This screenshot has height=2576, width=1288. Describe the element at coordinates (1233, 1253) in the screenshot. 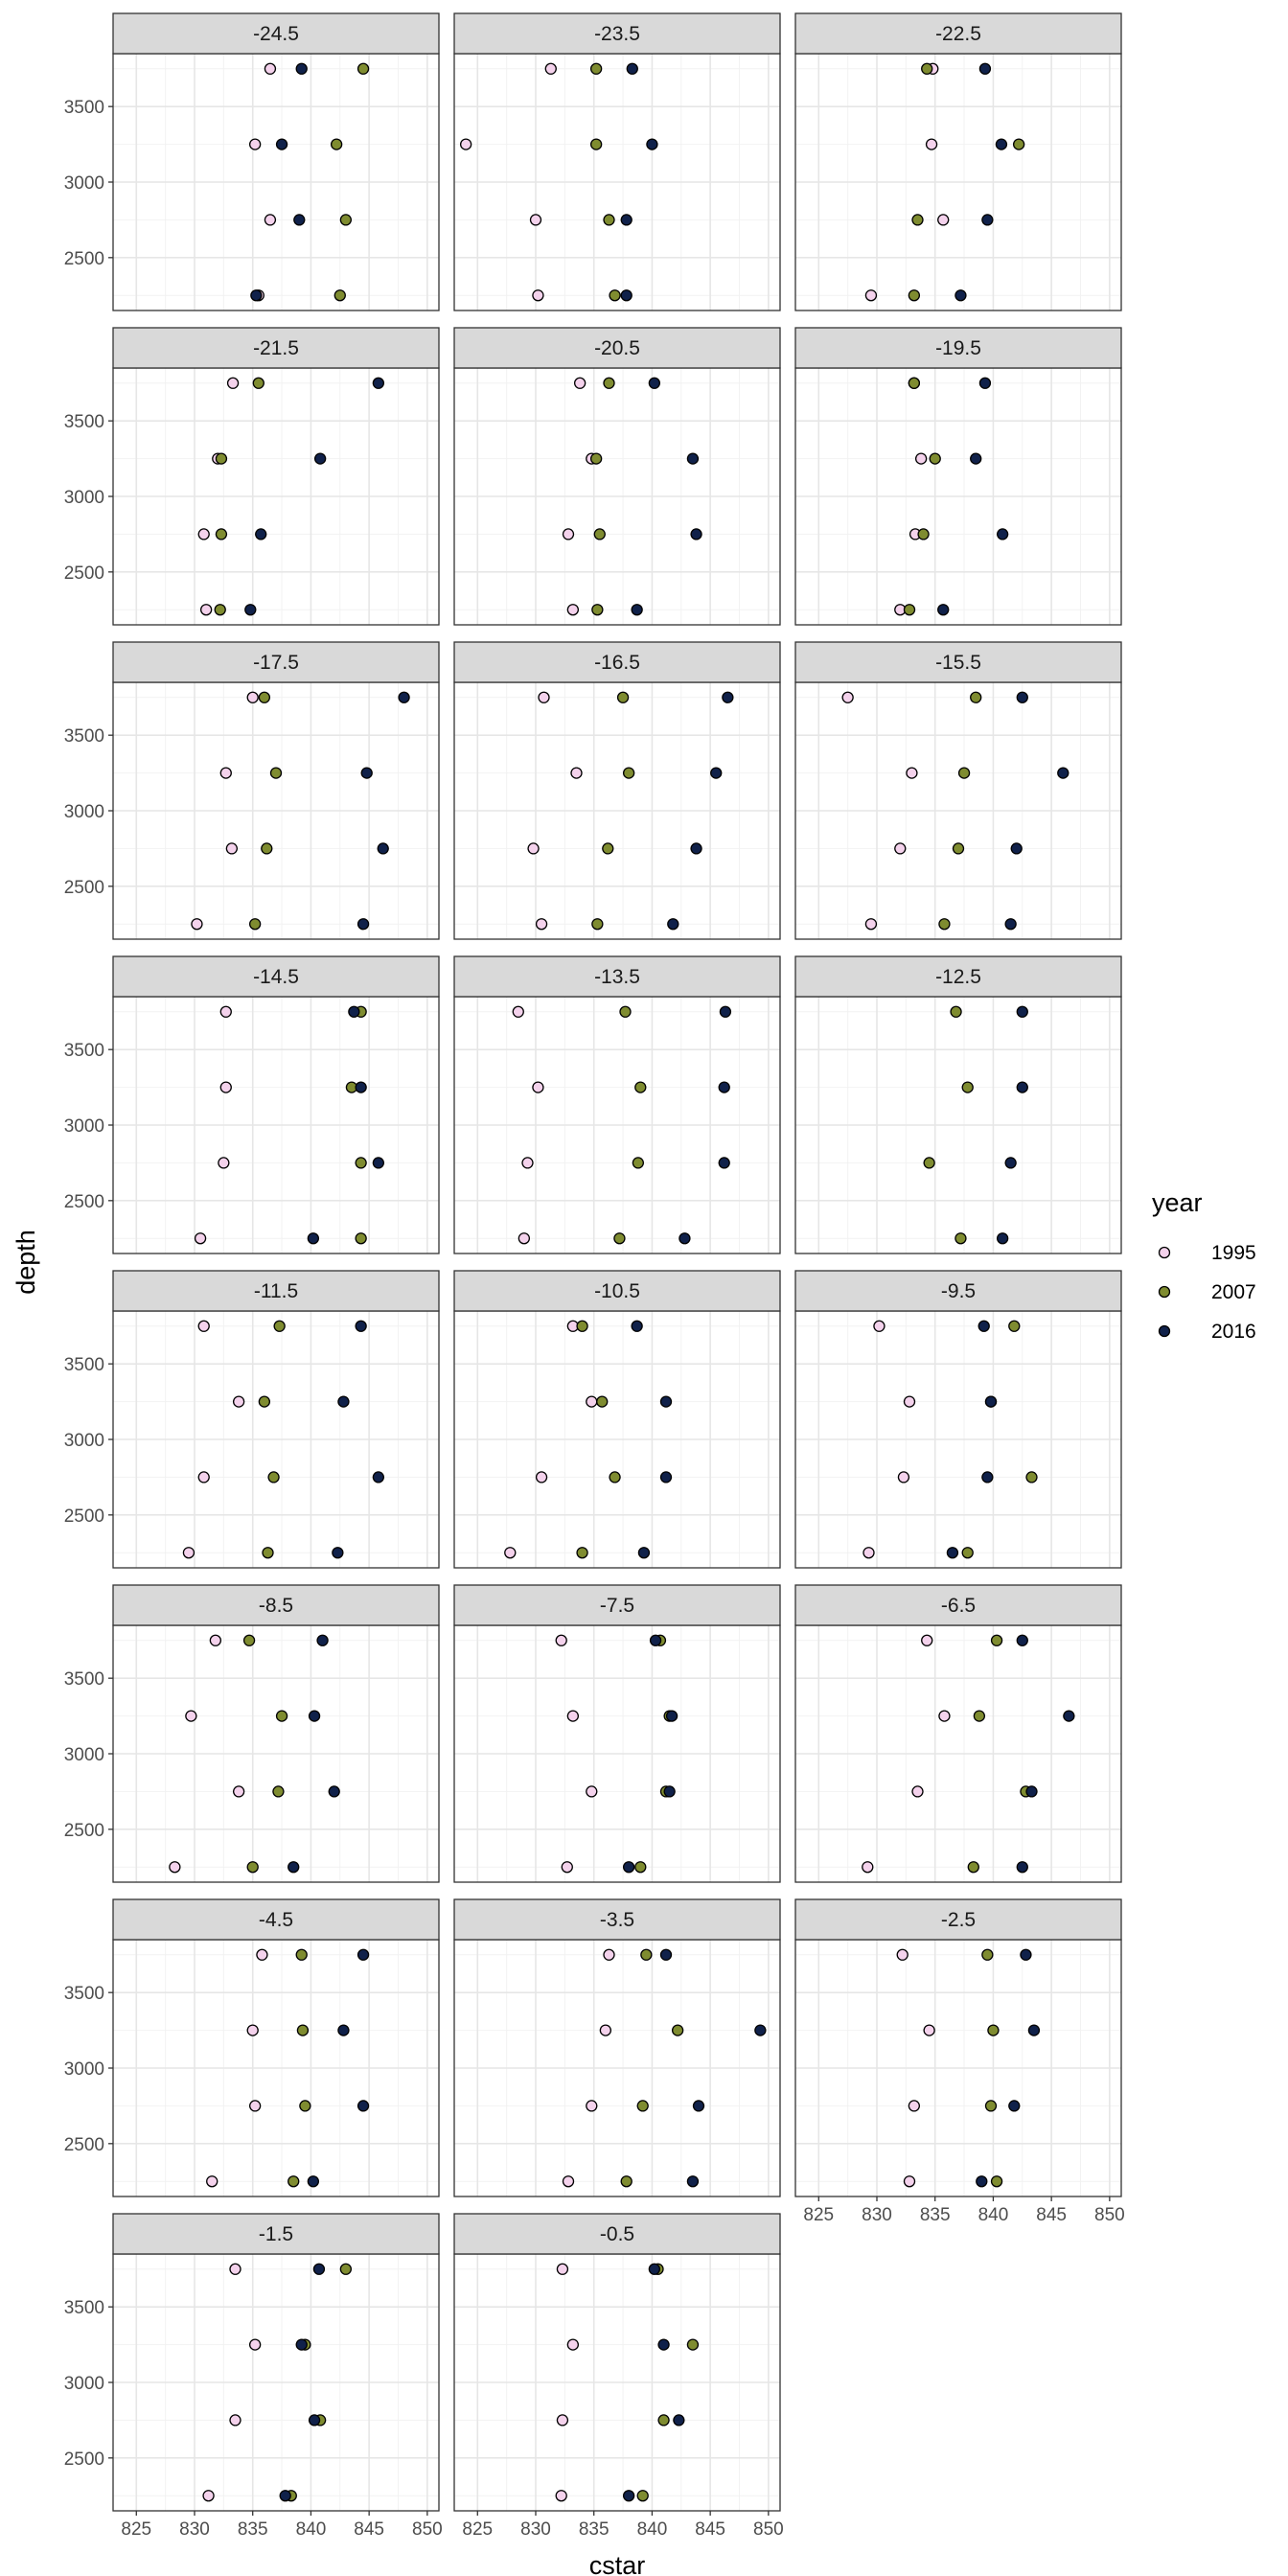

I see `legend-label: 1995` at that location.